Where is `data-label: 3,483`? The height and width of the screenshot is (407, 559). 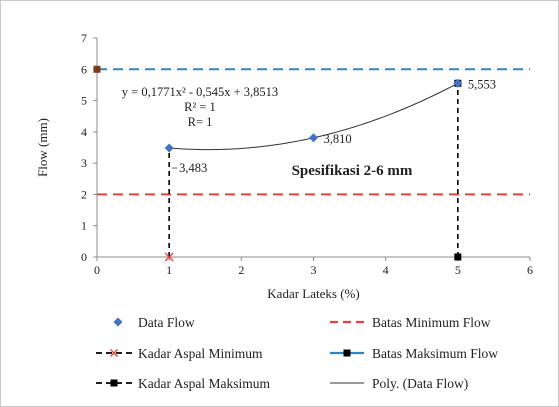 data-label: 3,483 is located at coordinates (193, 168).